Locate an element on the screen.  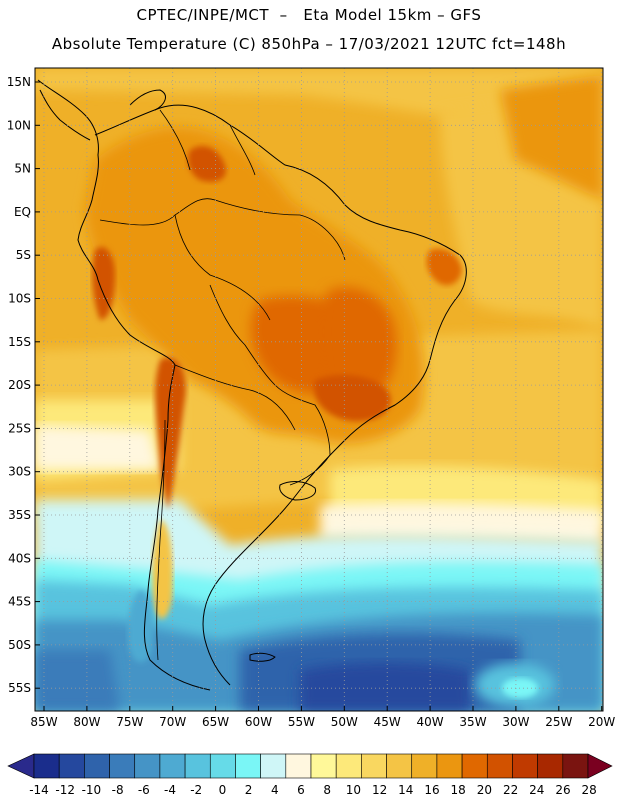
falkland-islands is located at coordinates (262, 657).